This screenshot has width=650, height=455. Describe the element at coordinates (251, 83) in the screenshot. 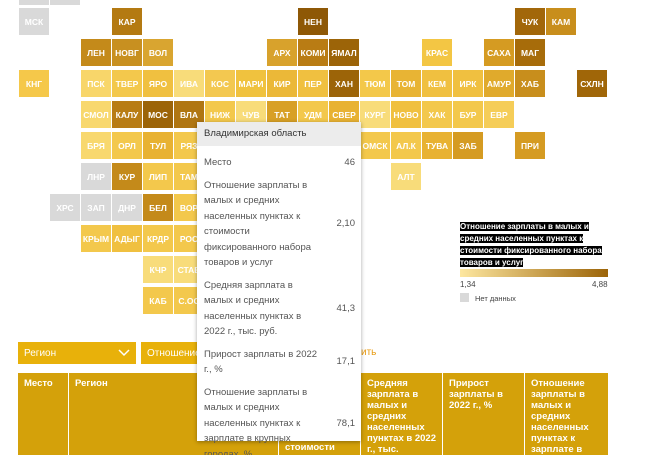

I see `region-tile: МАРИ` at that location.